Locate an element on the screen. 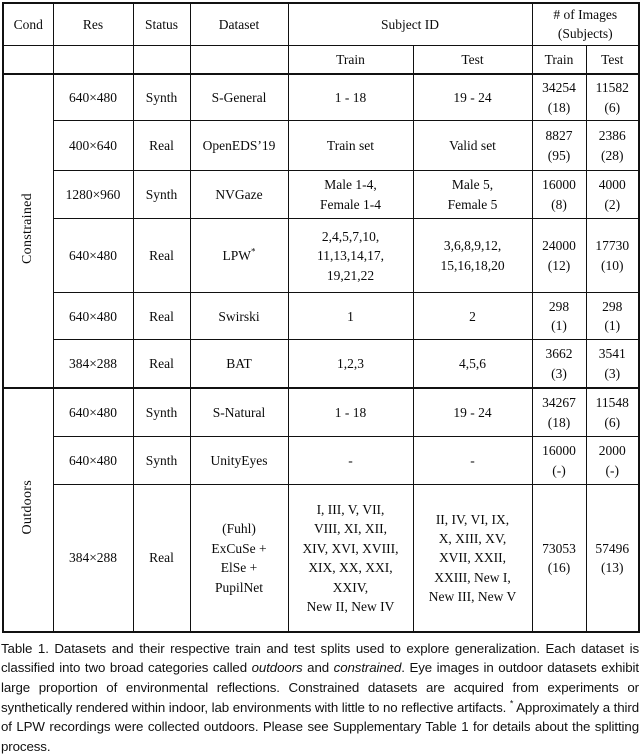 Image resolution: width=640 pixels, height=756 pixels. cell-train-ids: 2,4,5,7,10, 11,13,14,17, 19,21,22 is located at coordinates (350, 256).